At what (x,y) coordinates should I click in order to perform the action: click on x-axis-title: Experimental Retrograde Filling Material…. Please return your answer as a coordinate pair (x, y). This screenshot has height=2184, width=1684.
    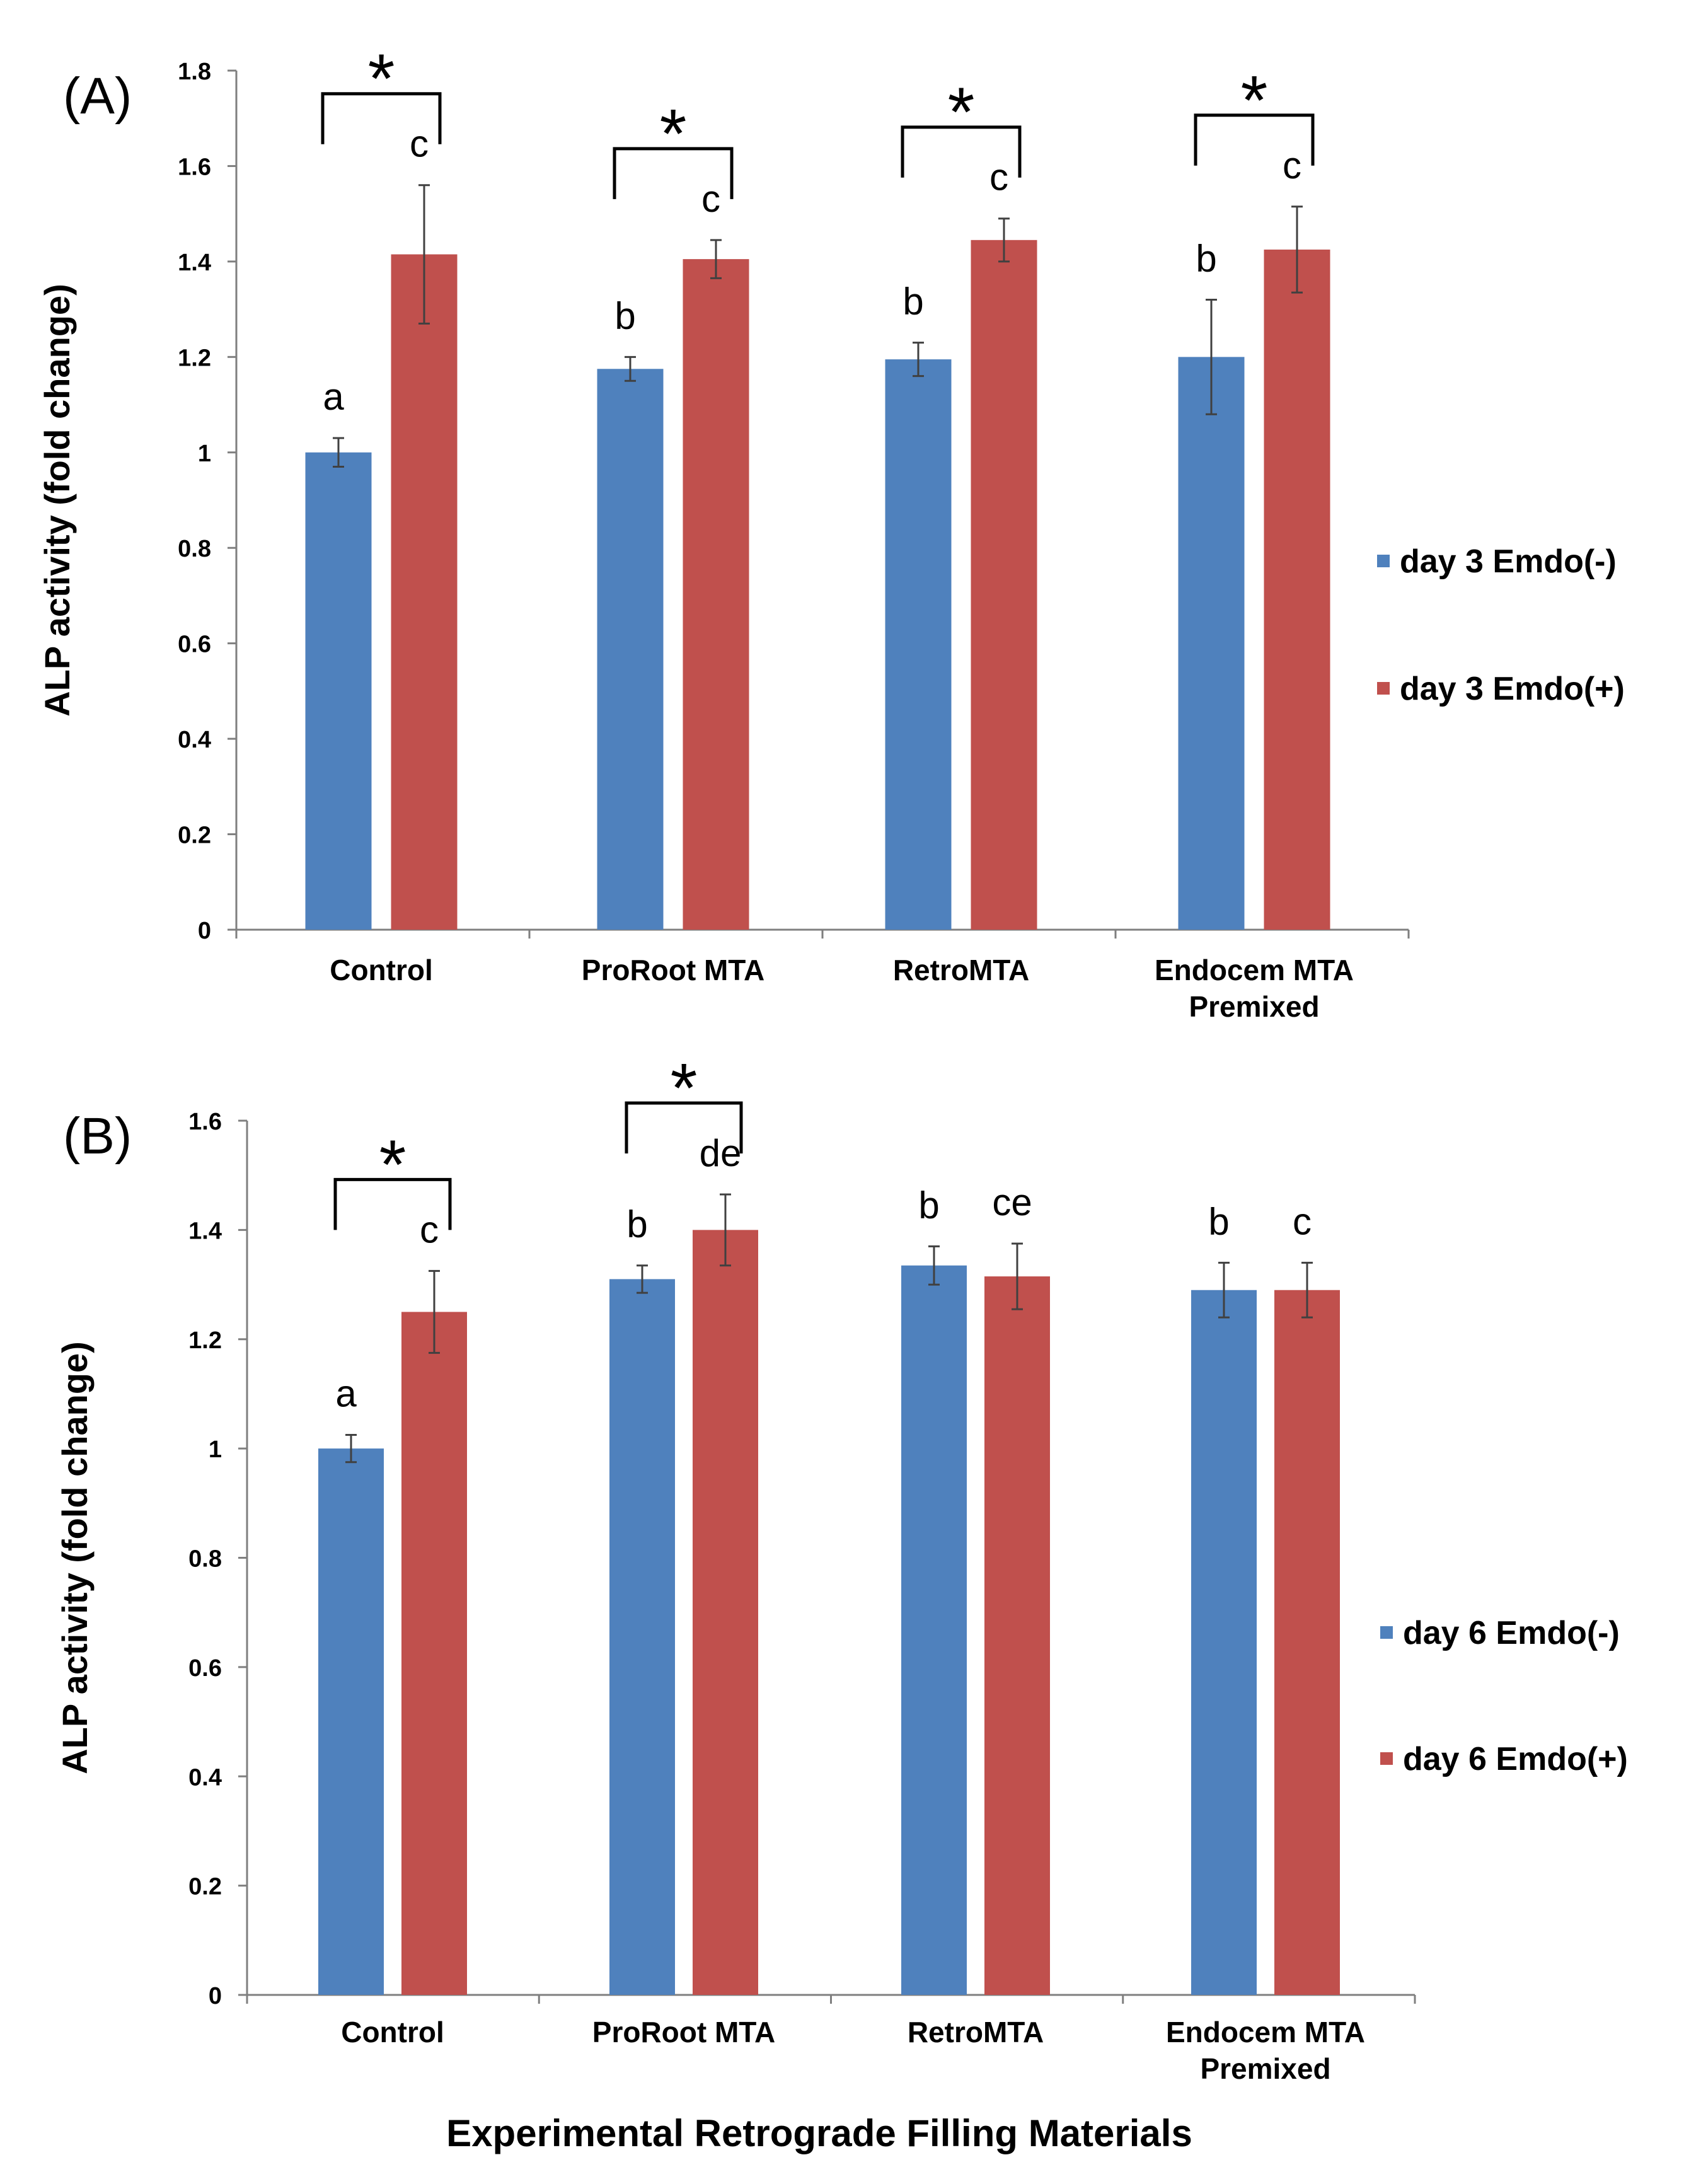
    Looking at the image, I should click on (819, 2133).